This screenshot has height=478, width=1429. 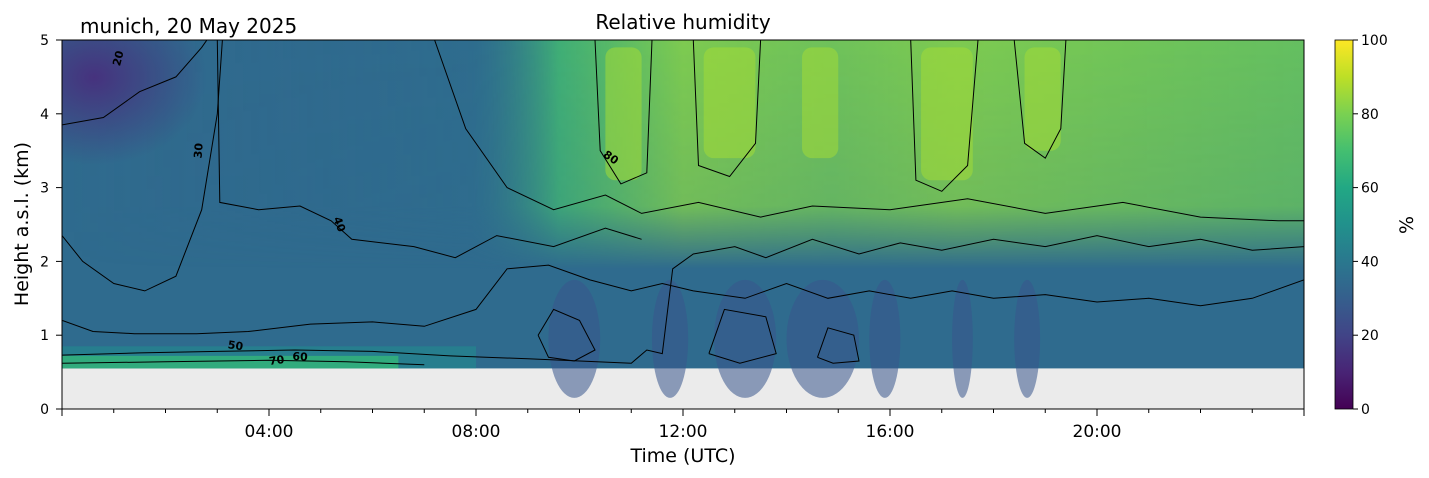 What do you see at coordinates (683, 432) in the screenshot?
I see `x-tick-label: 12:00` at bounding box center [683, 432].